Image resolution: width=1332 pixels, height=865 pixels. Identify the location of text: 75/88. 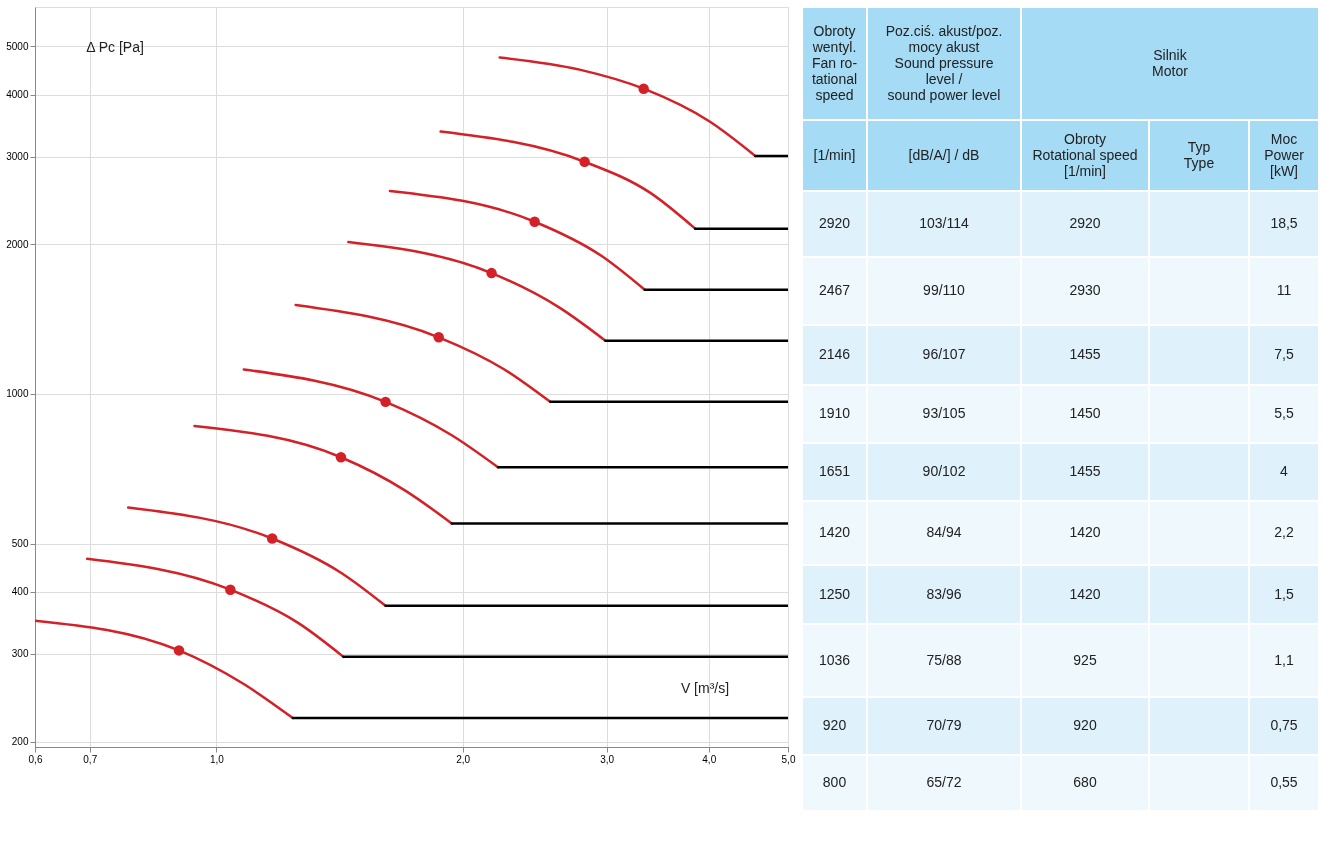
(944, 659).